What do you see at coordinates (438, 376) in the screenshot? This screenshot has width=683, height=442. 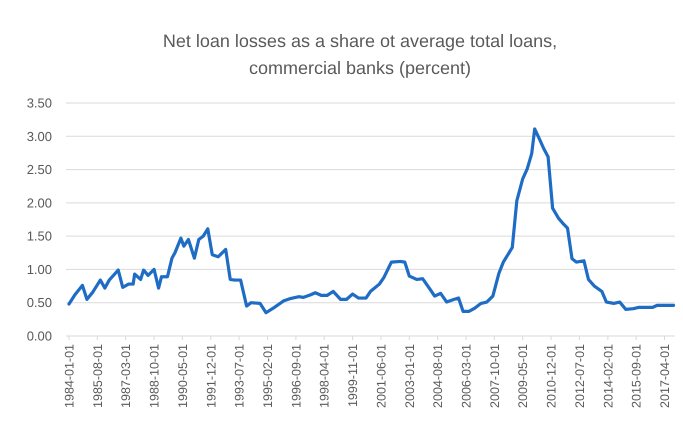 I see `x-tick-label: 2004-08-01` at bounding box center [438, 376].